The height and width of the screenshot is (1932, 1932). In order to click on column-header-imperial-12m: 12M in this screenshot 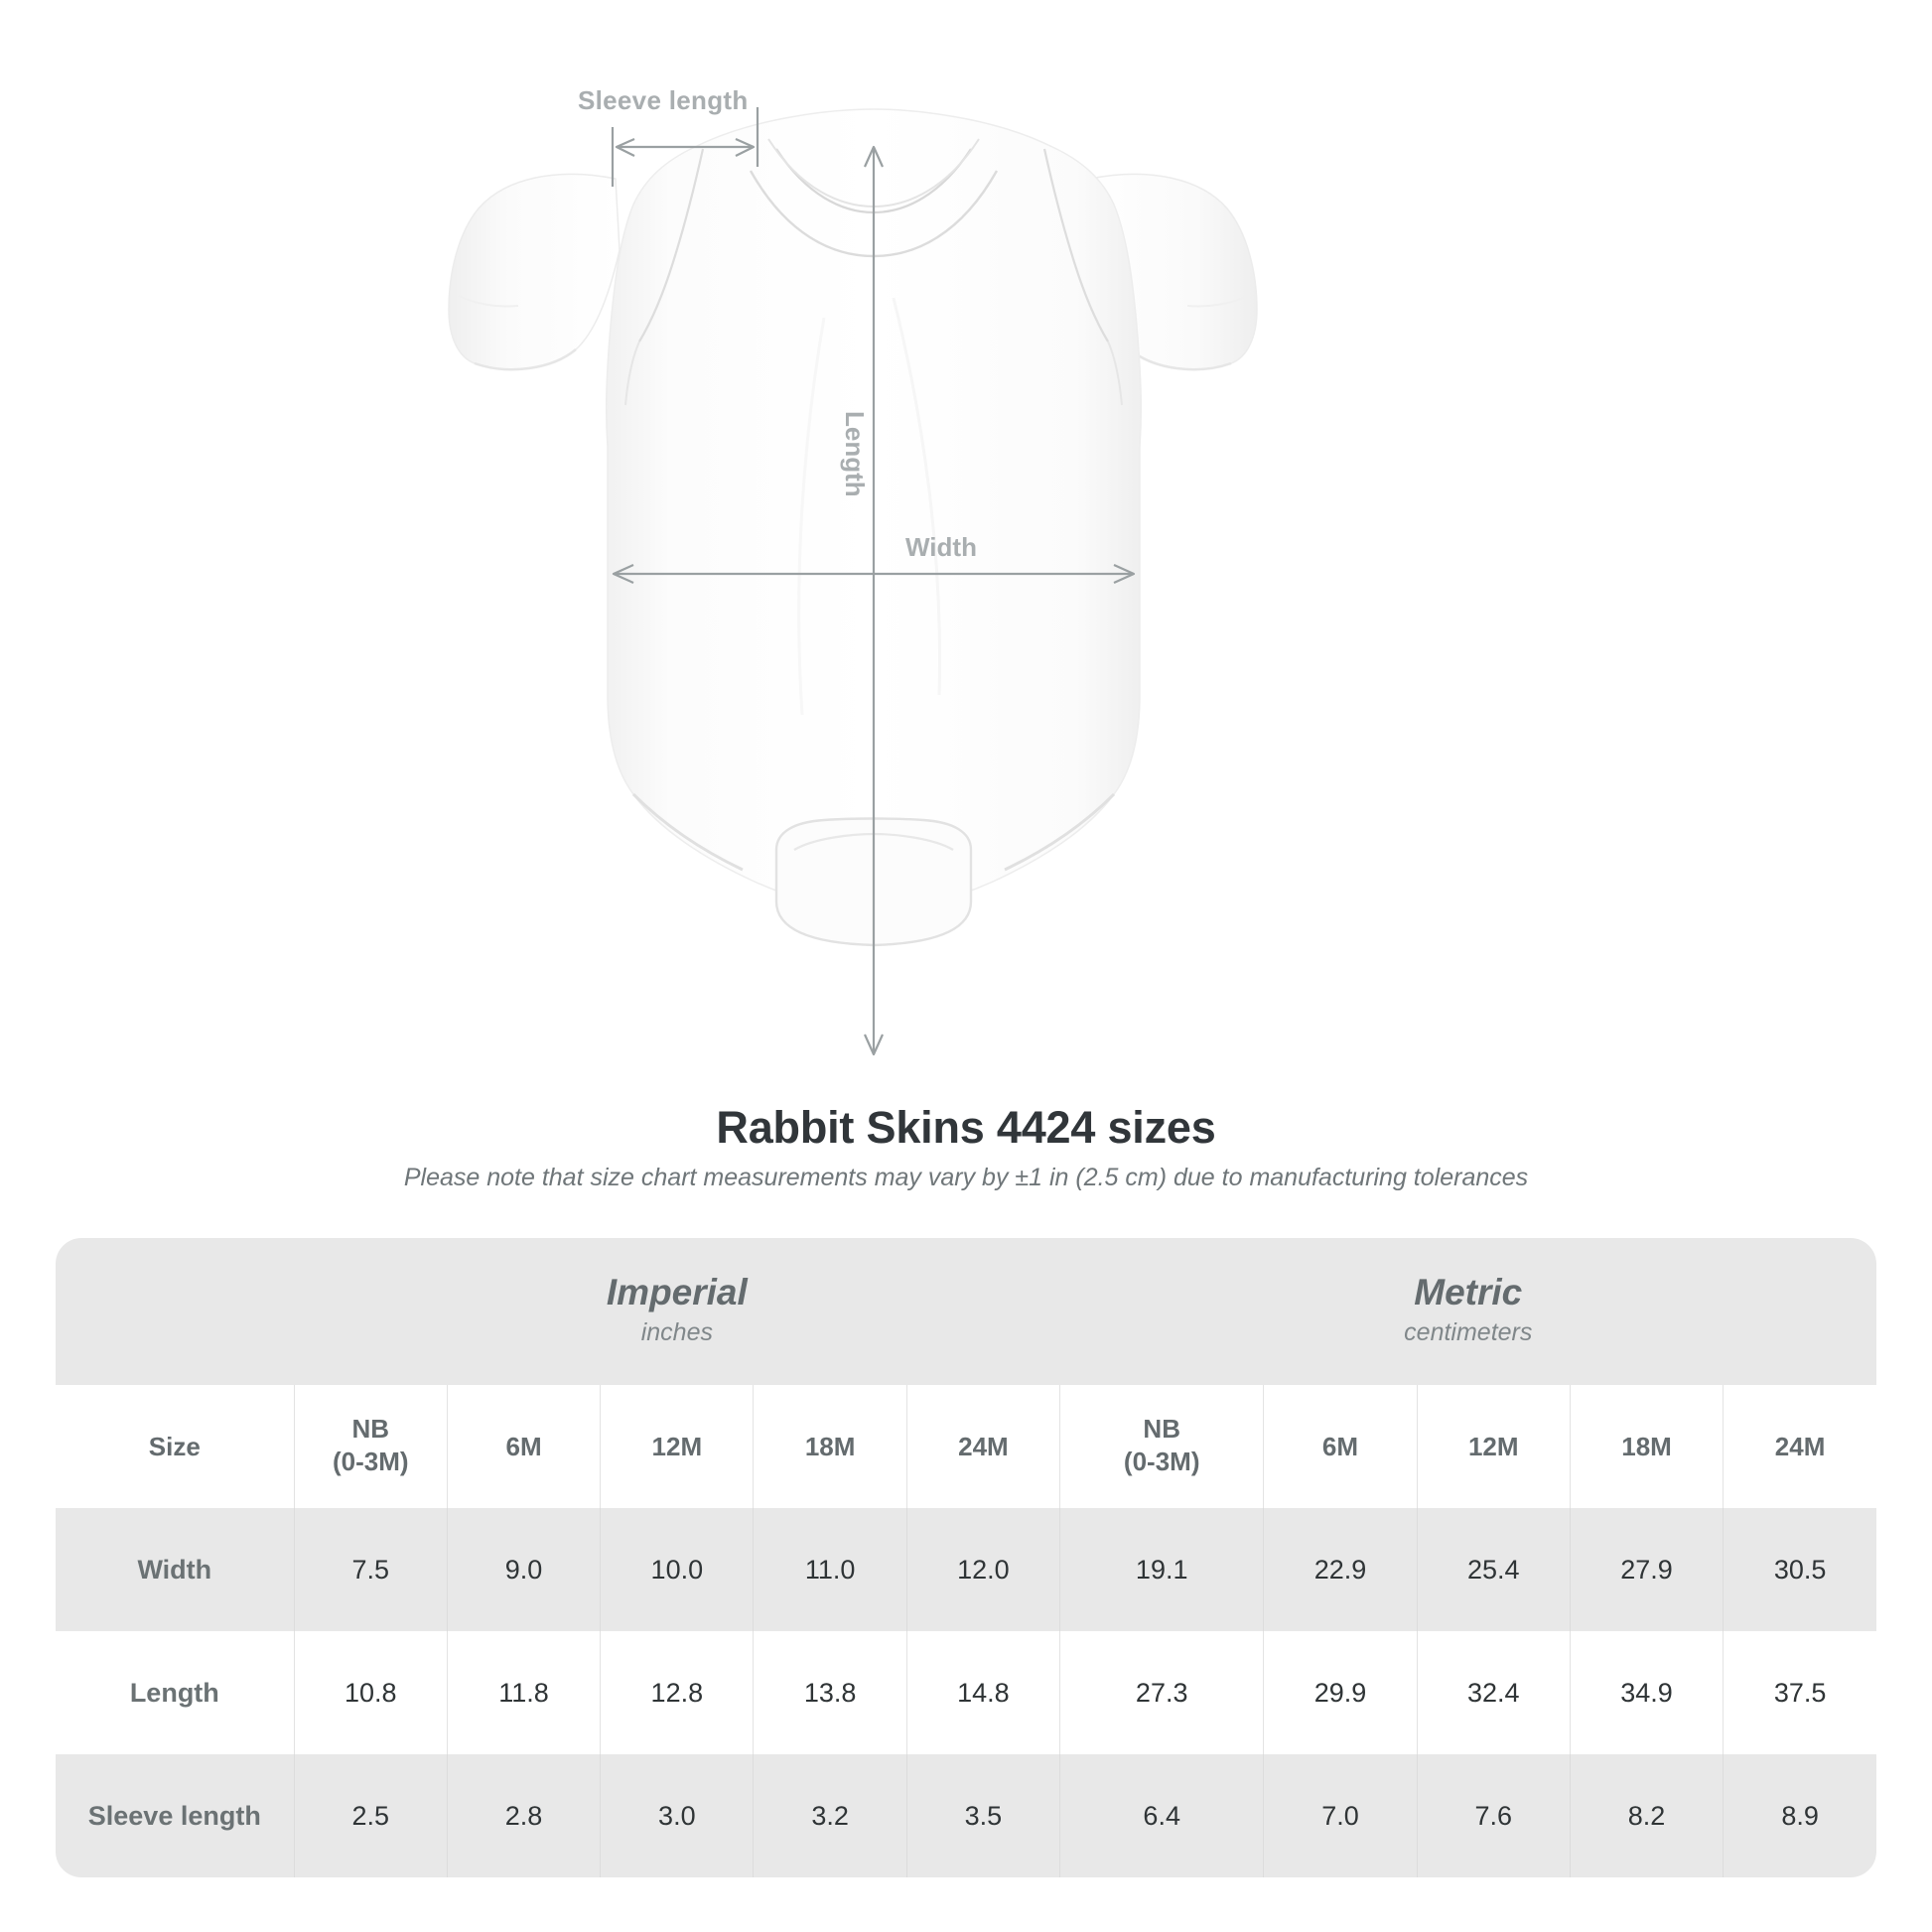, I will do `click(677, 1446)`.